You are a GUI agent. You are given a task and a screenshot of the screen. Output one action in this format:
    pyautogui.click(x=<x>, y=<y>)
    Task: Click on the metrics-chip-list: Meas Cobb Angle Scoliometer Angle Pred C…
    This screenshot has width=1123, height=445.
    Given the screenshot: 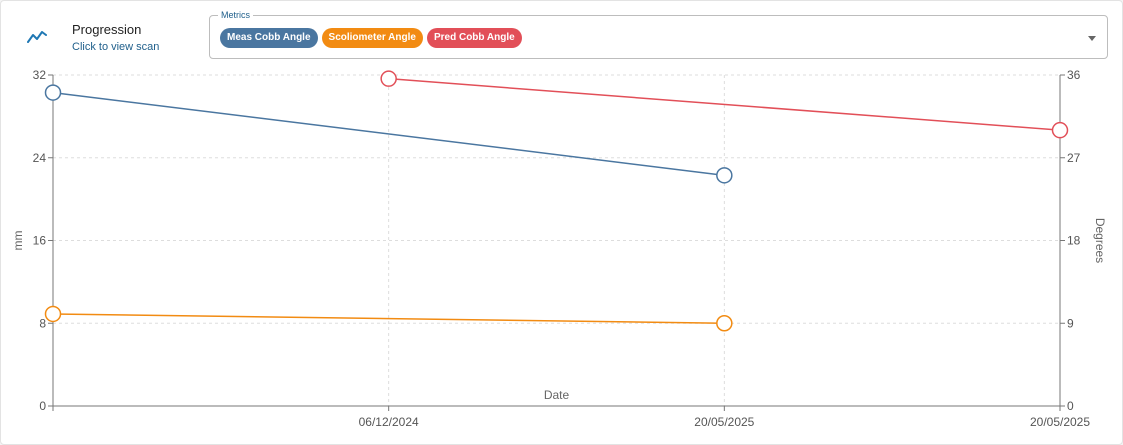 What is the action you would take?
    pyautogui.click(x=371, y=38)
    